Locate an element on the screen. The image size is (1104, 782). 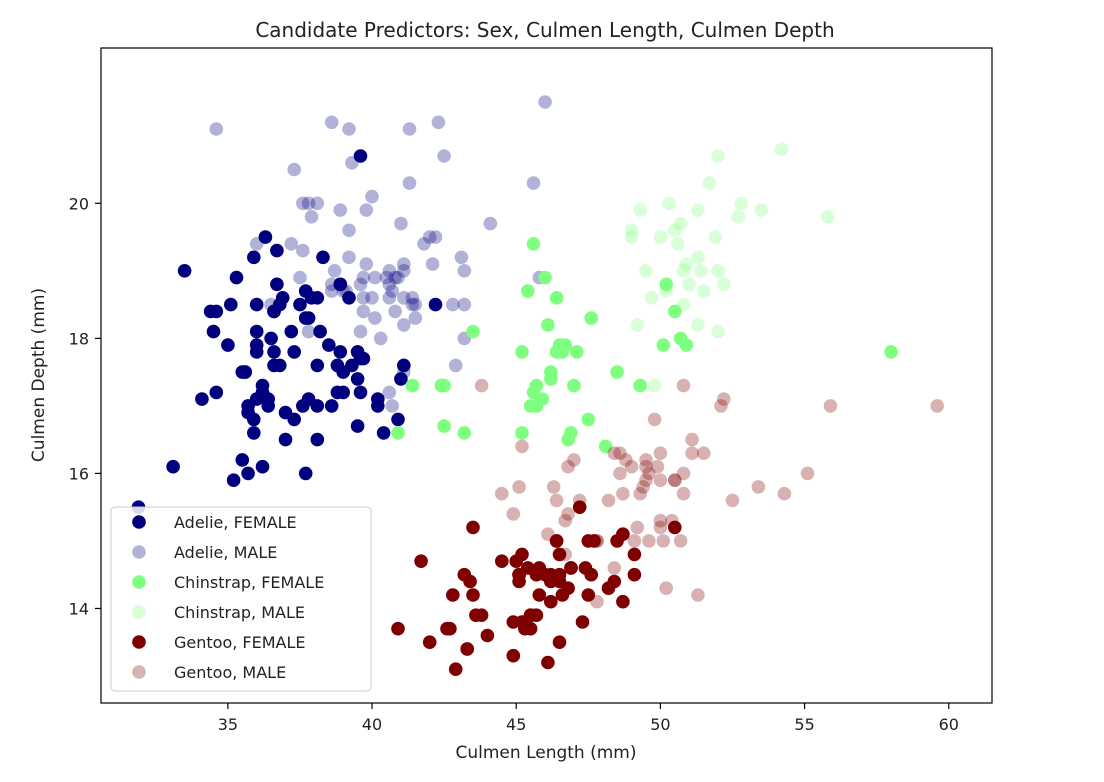
legend-label-3: Chinstrap, MALE is located at coordinates (239, 612).